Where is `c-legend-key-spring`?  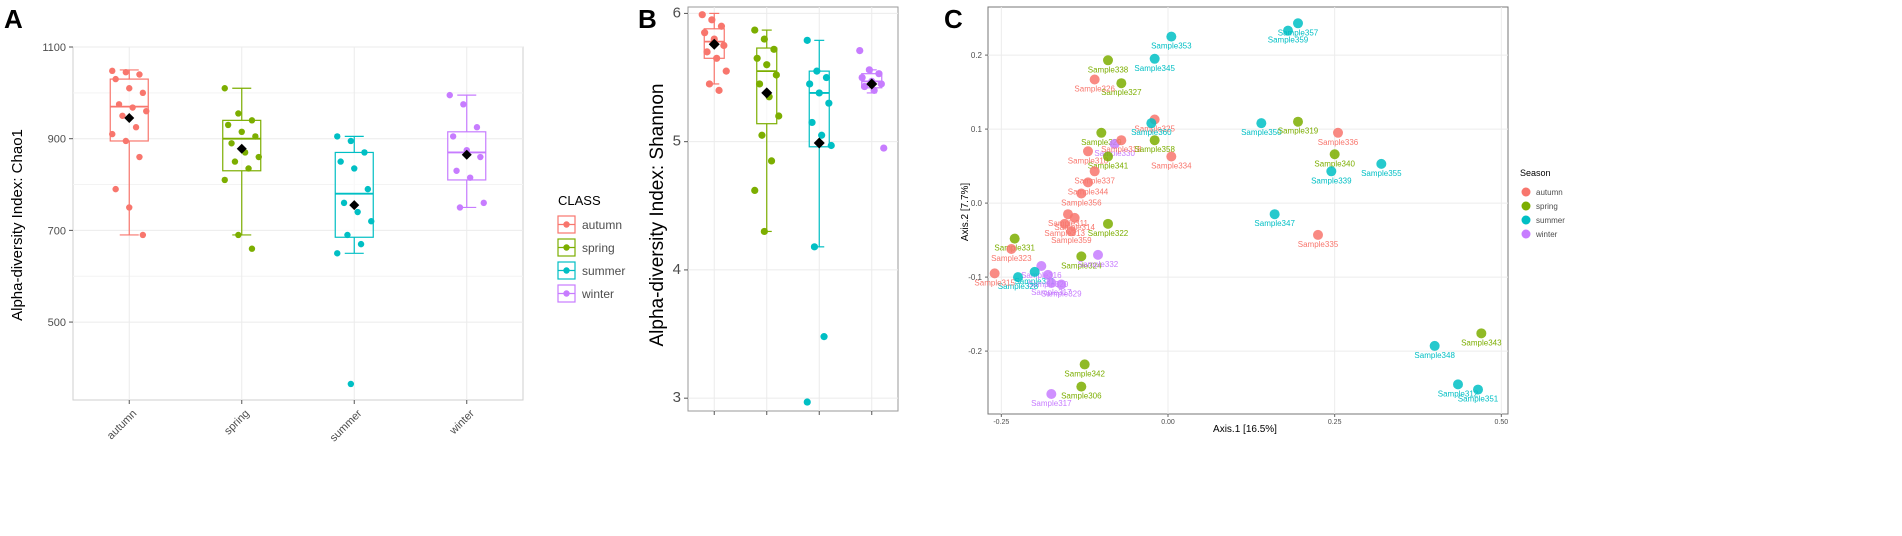 c-legend-key-spring is located at coordinates (1526, 206).